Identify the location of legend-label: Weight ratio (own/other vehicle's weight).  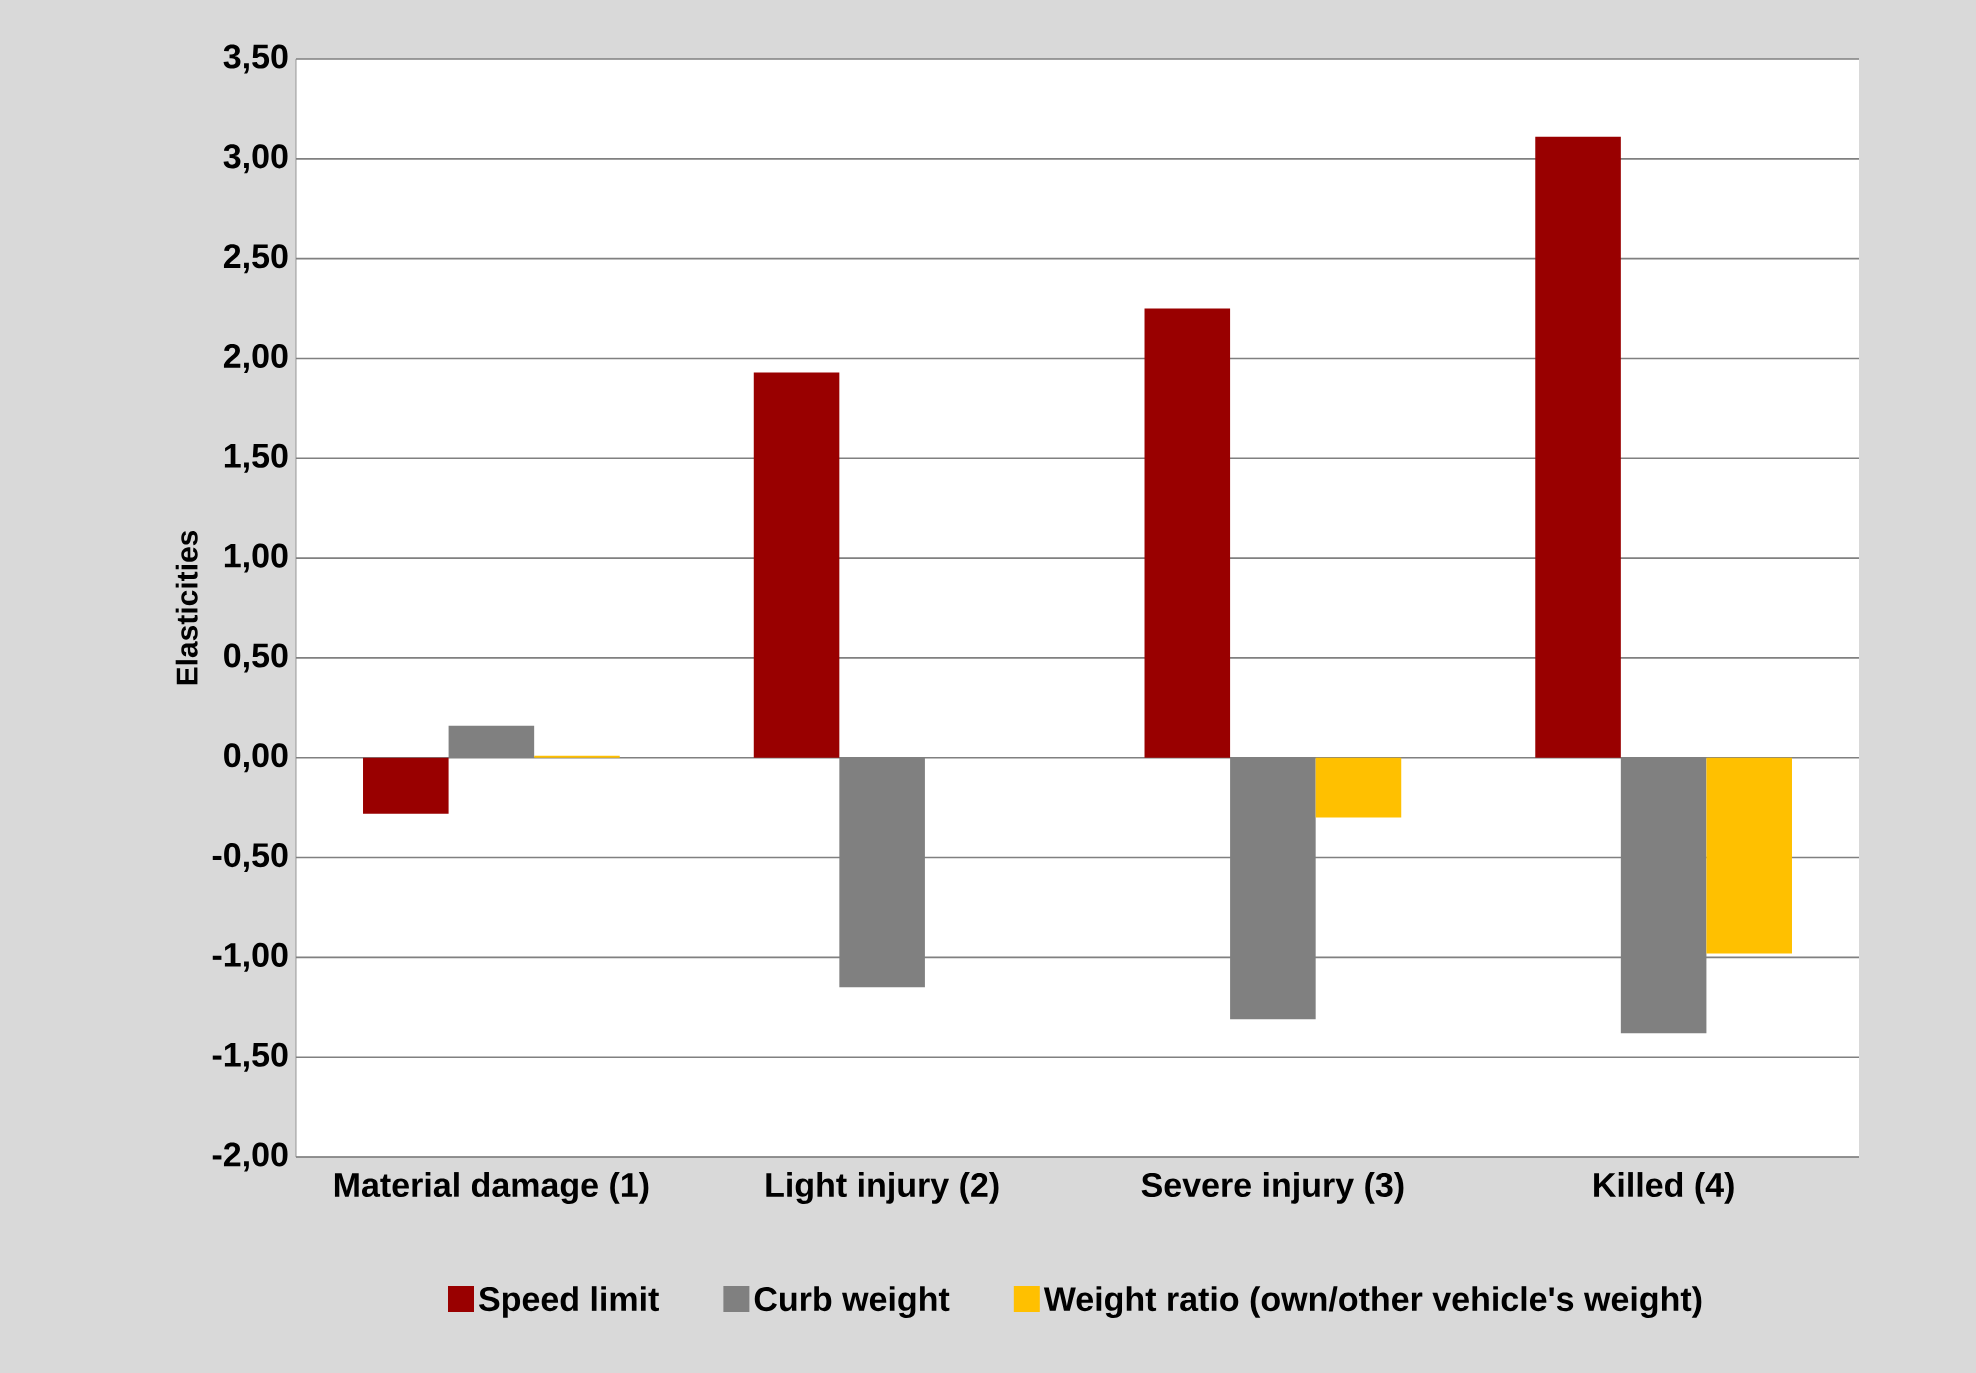
(1372, 1302).